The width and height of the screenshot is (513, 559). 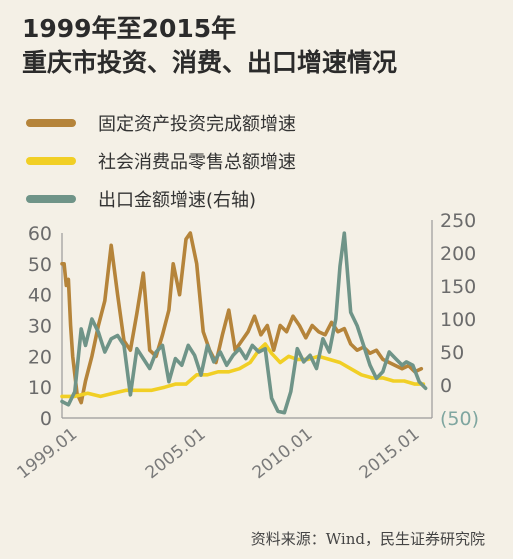 What do you see at coordinates (283, 453) in the screenshot?
I see `x-tick-label: 2010.01` at bounding box center [283, 453].